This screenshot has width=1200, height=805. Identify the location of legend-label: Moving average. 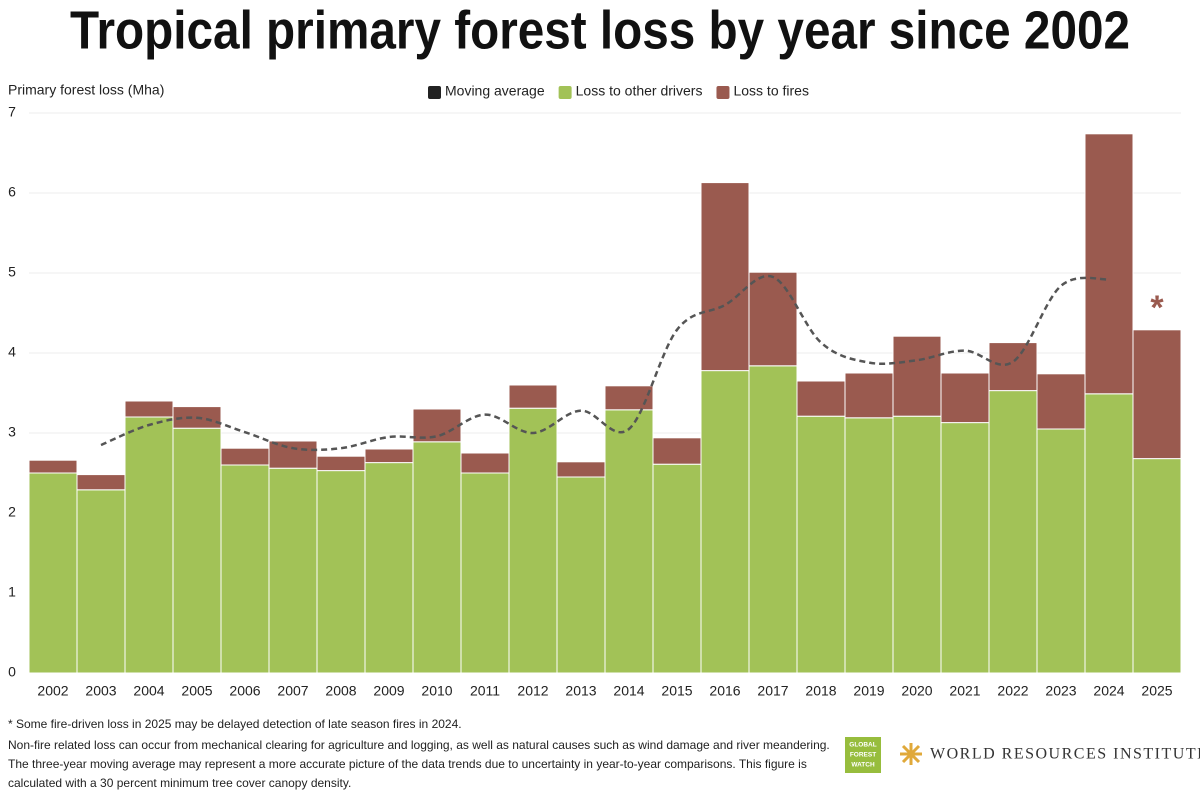
(495, 91).